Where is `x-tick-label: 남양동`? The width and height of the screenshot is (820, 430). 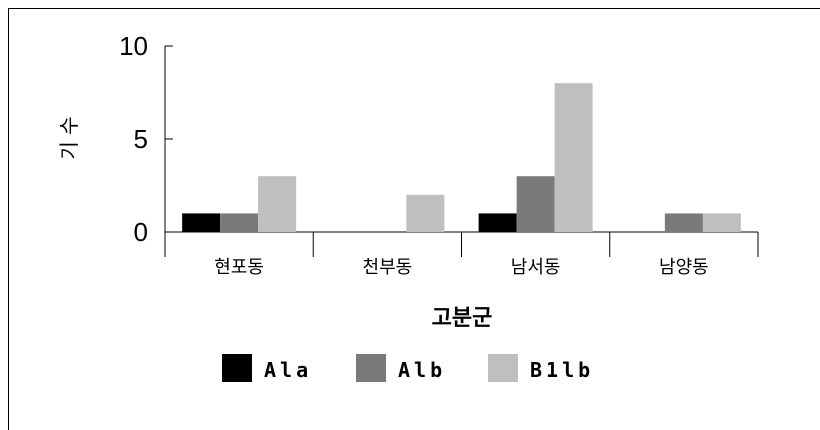 x-tick-label: 남양동 is located at coordinates (684, 267).